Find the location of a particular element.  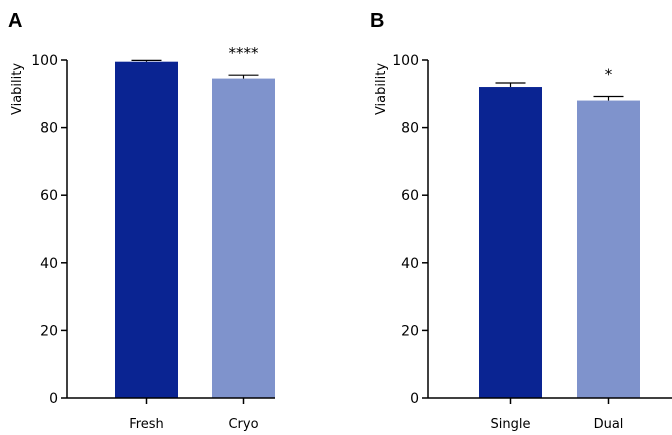

significance-label: **** is located at coordinates (244, 53).